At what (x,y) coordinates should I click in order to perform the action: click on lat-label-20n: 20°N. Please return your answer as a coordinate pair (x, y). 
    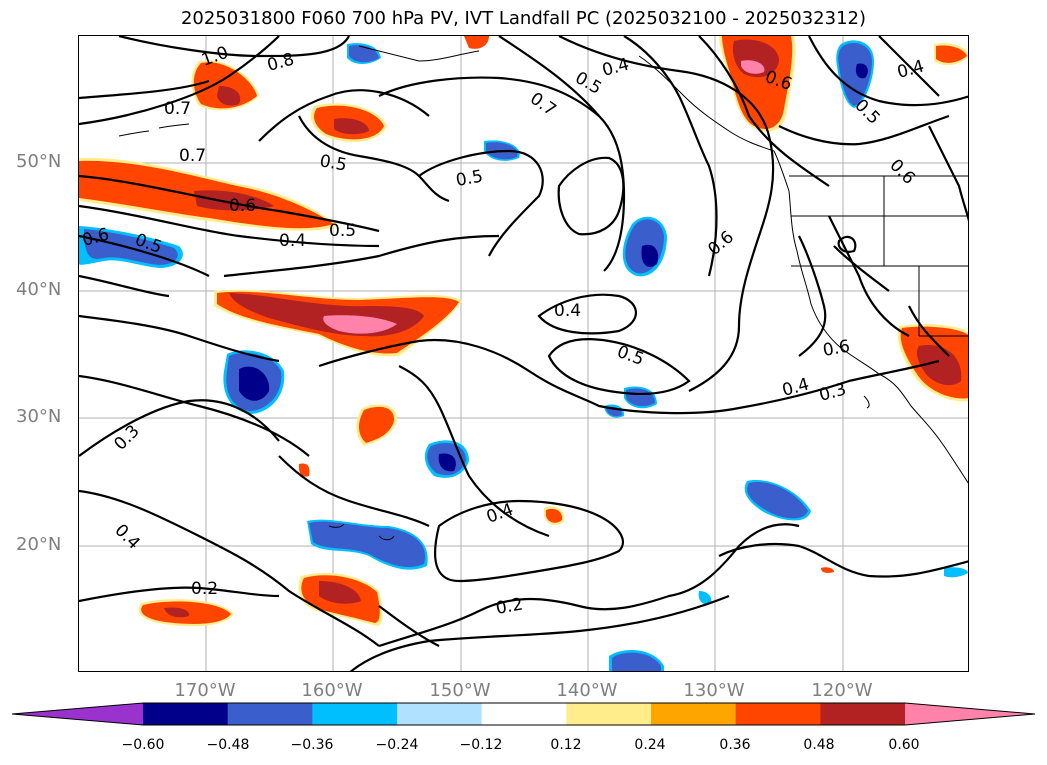
    Looking at the image, I should click on (39, 544).